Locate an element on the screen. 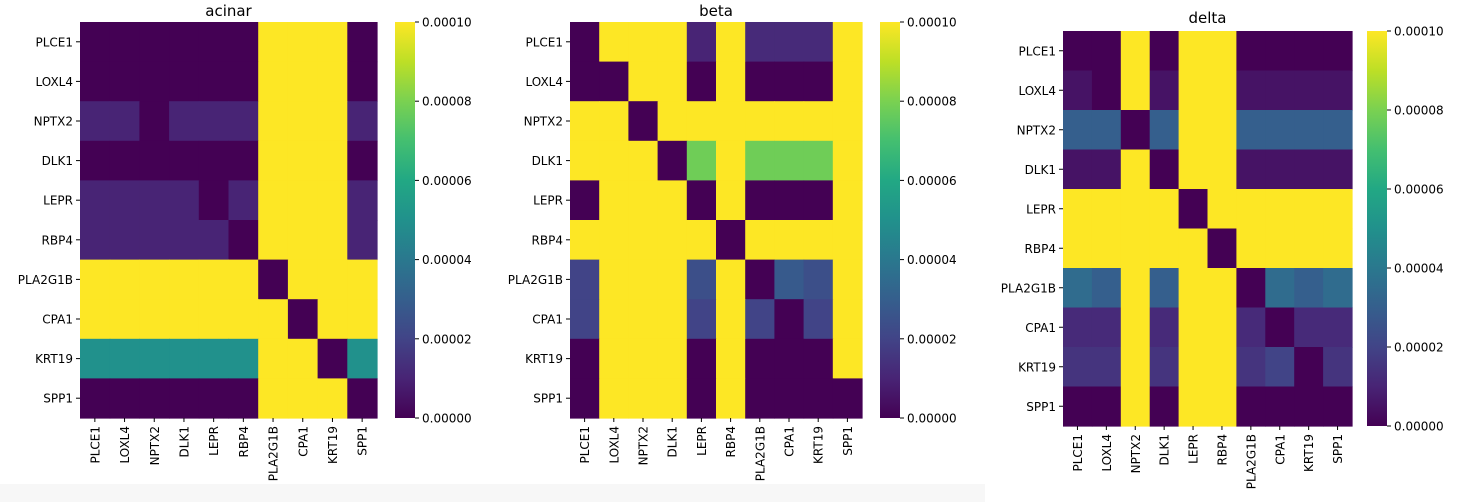 The width and height of the screenshot is (1462, 502). y-tick-label: LOXL4 is located at coordinates (54, 82).